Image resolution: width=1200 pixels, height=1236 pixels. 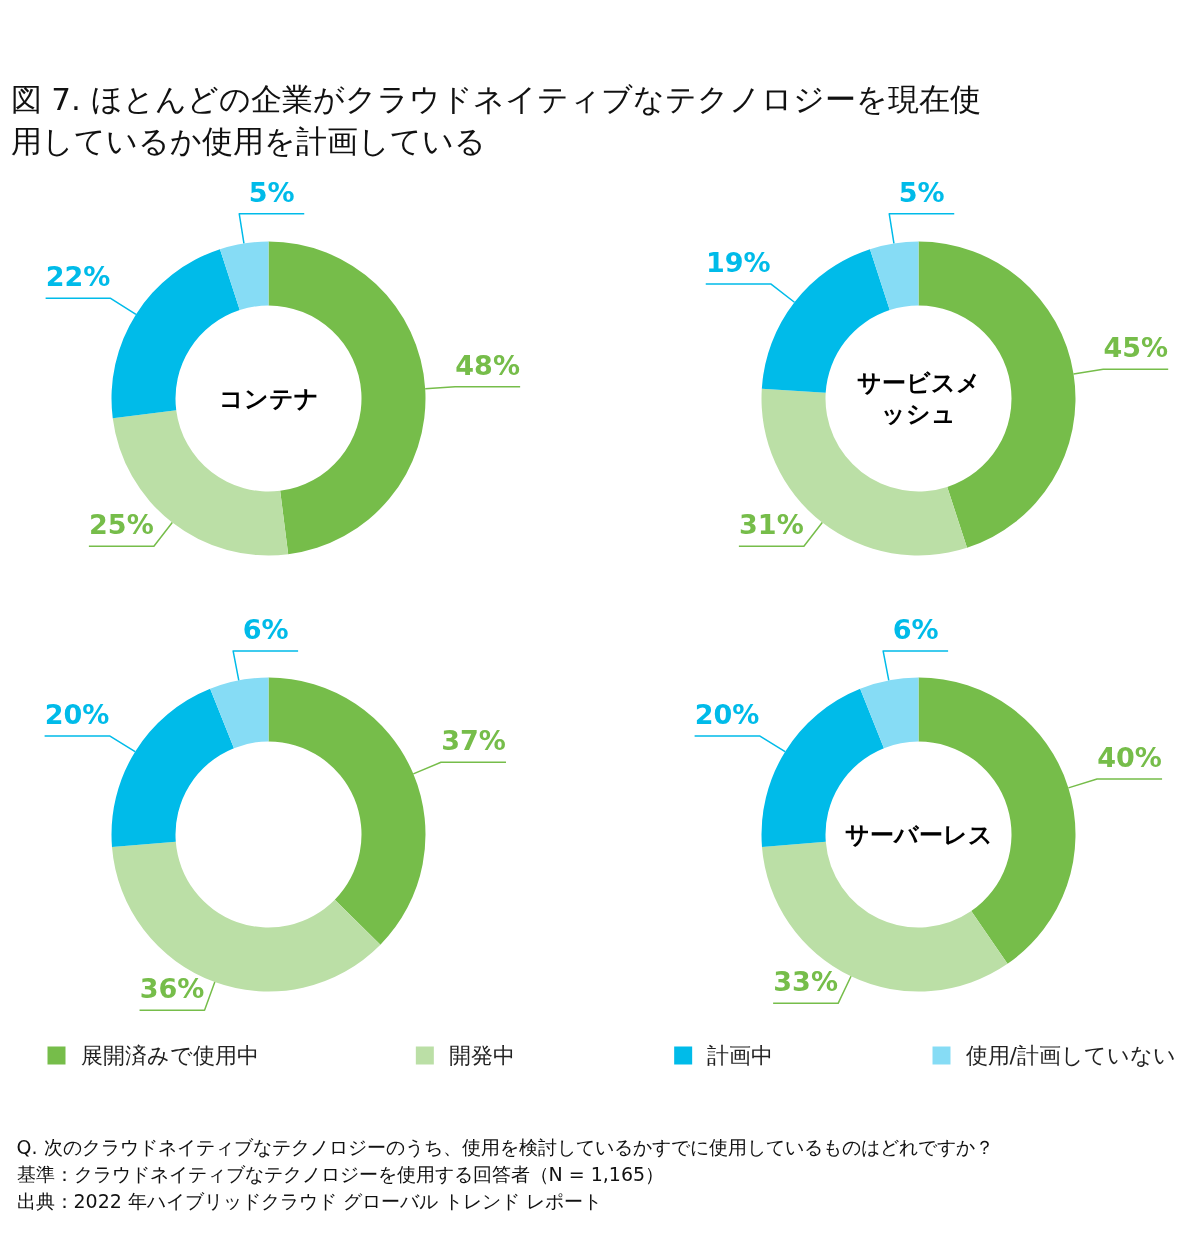 I want to click on text: Q. 次のクラウドネイティブなテクノロジーのうち、使用を検討しているかすでに使用しているものはどれですか？, so click(x=505, y=1146).